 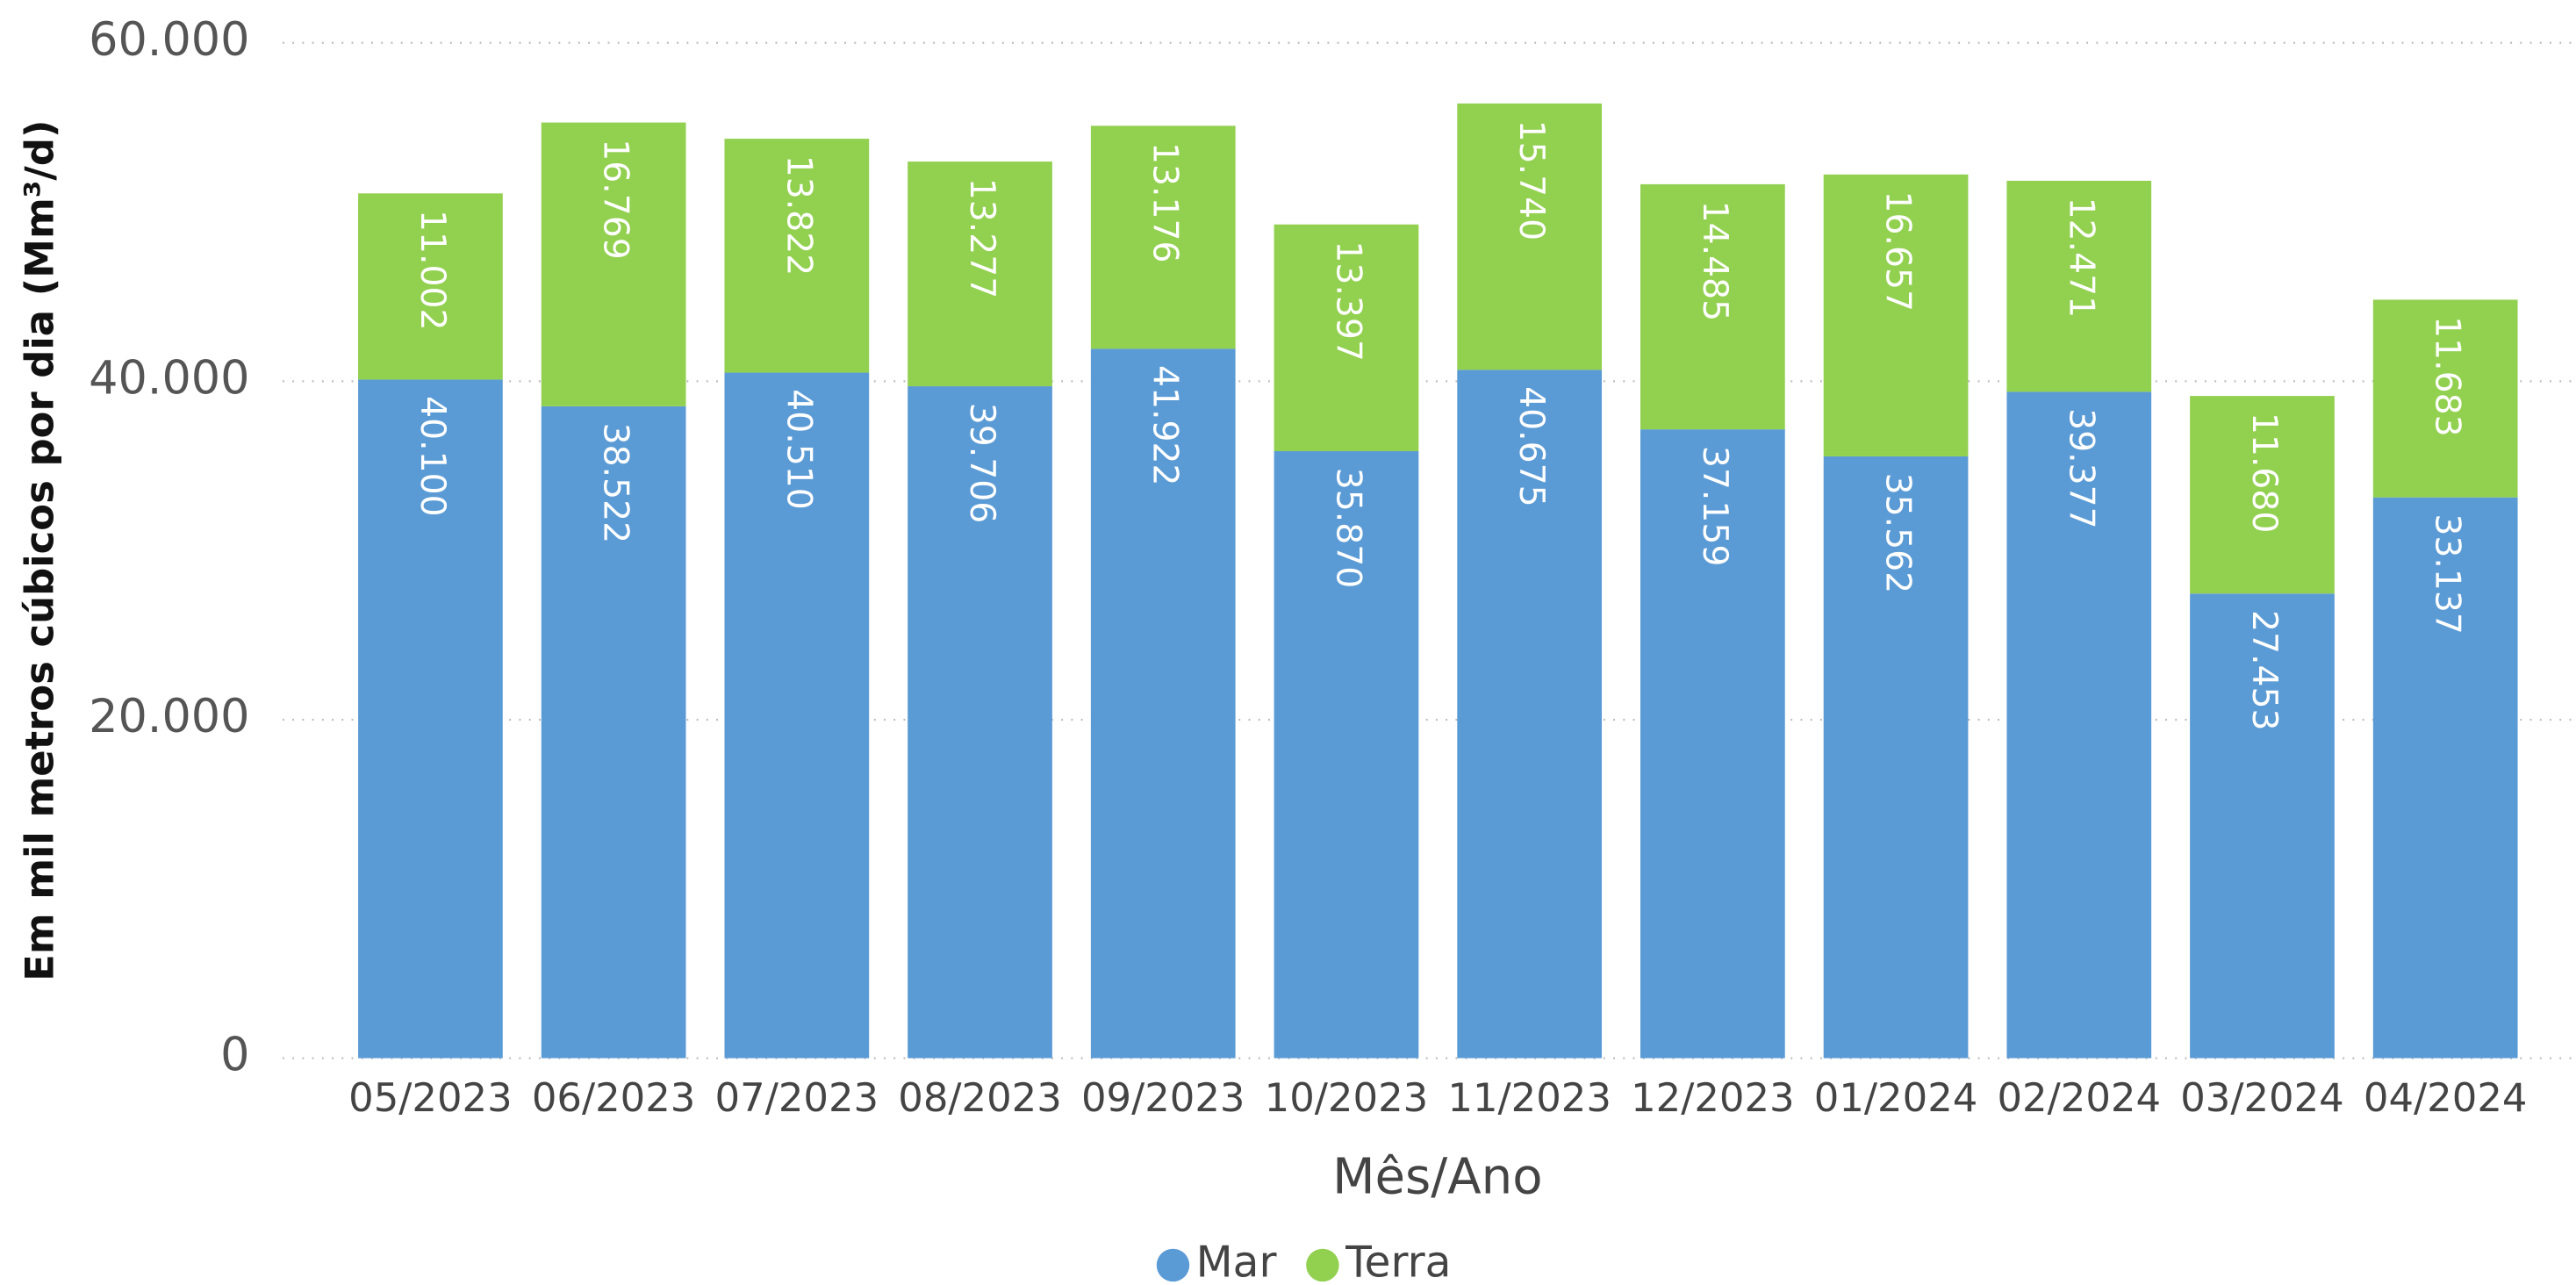 I want to click on x-tick-label: 01/2024, so click(x=1896, y=1097).